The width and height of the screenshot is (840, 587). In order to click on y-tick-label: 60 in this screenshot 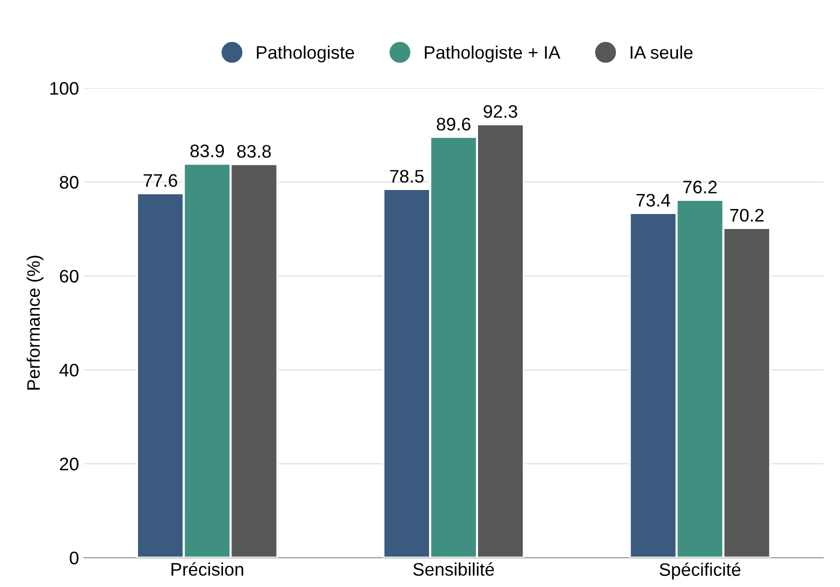, I will do `click(69, 276)`.